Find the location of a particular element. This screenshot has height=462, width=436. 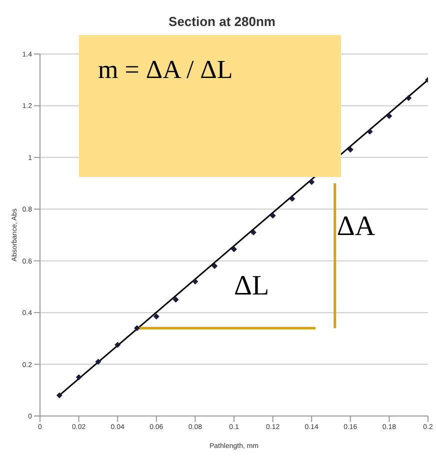

annotation: ΔL is located at coordinates (252, 286).